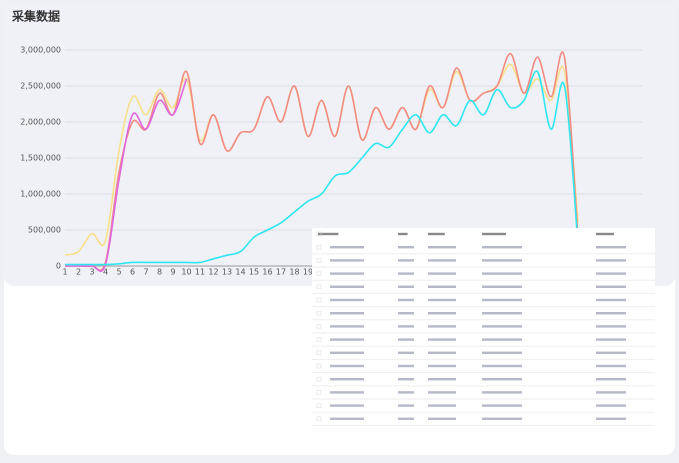 This screenshot has height=463, width=679. Describe the element at coordinates (227, 272) in the screenshot. I see `x-tick-label: 13` at that location.